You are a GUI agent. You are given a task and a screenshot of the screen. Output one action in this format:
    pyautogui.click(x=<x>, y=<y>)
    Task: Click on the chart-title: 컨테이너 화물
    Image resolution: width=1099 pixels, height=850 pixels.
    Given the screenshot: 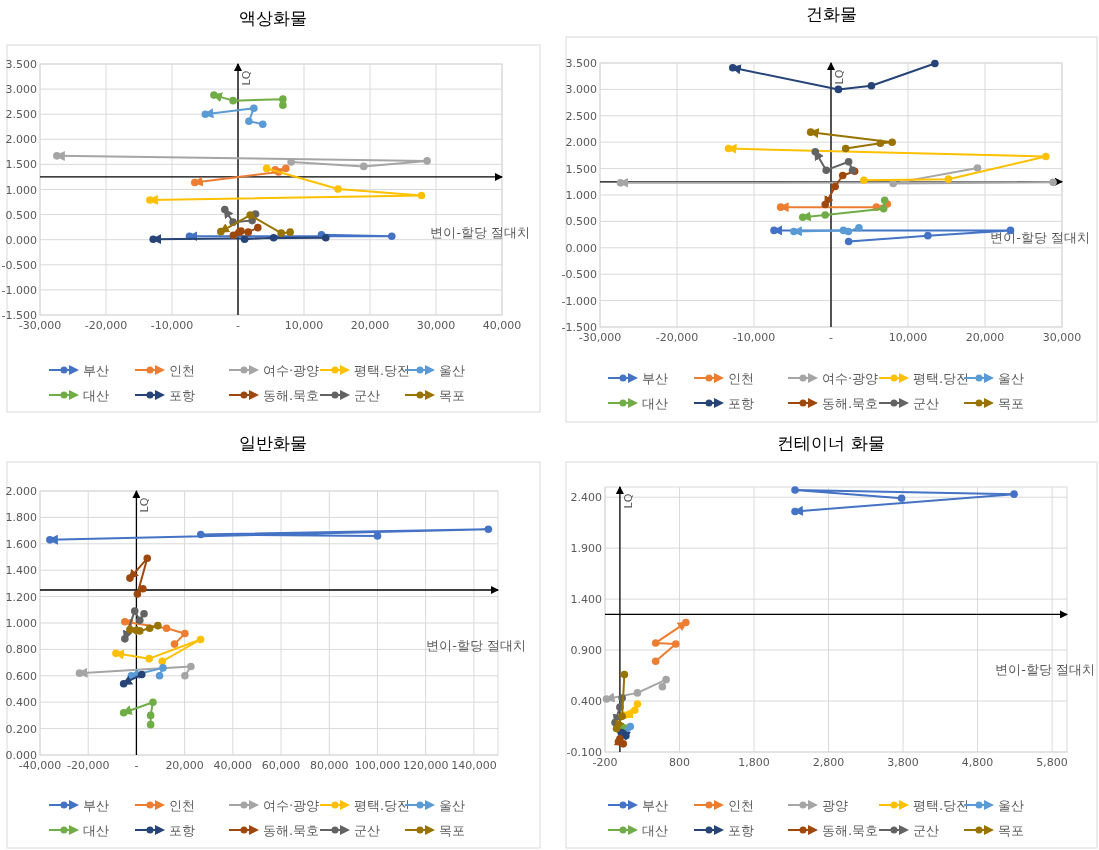 What is the action you would take?
    pyautogui.click(x=831, y=443)
    